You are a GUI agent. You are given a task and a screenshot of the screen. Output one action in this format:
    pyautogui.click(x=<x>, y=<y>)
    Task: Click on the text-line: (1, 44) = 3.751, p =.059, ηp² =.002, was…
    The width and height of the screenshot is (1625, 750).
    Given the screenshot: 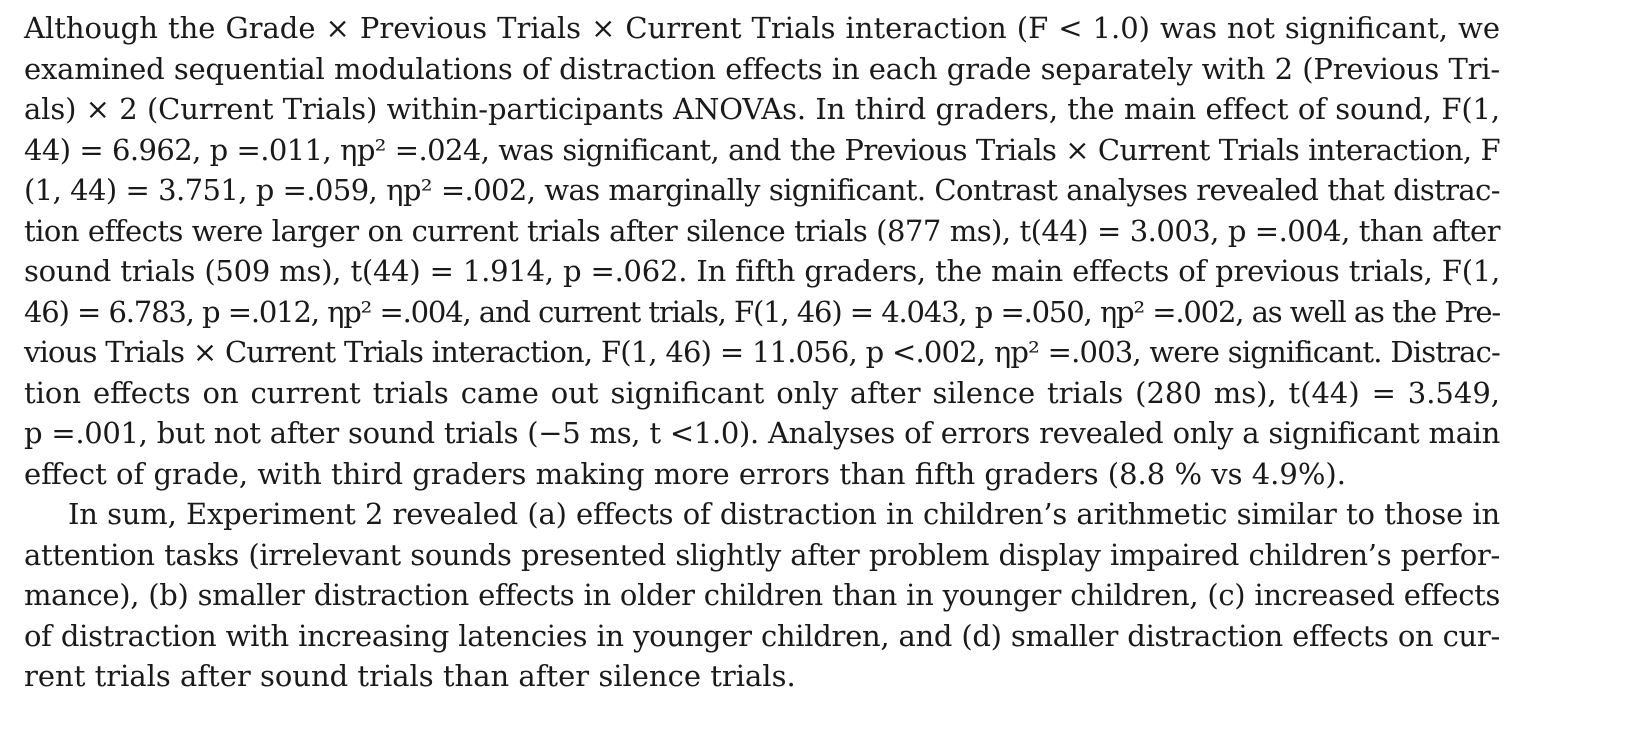 What is the action you would take?
    pyautogui.click(x=762, y=190)
    